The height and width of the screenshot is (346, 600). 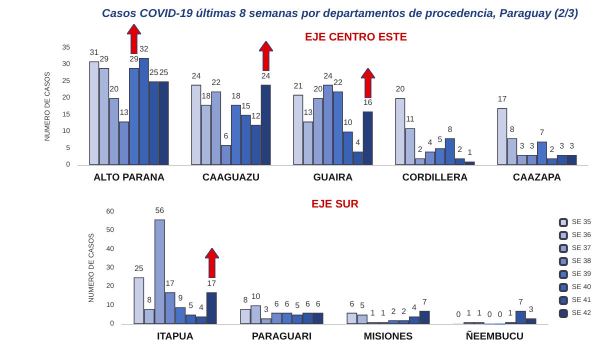 What do you see at coordinates (356, 38) in the screenshot?
I see `chart-subtitle: EJE CENTRO ESTE` at bounding box center [356, 38].